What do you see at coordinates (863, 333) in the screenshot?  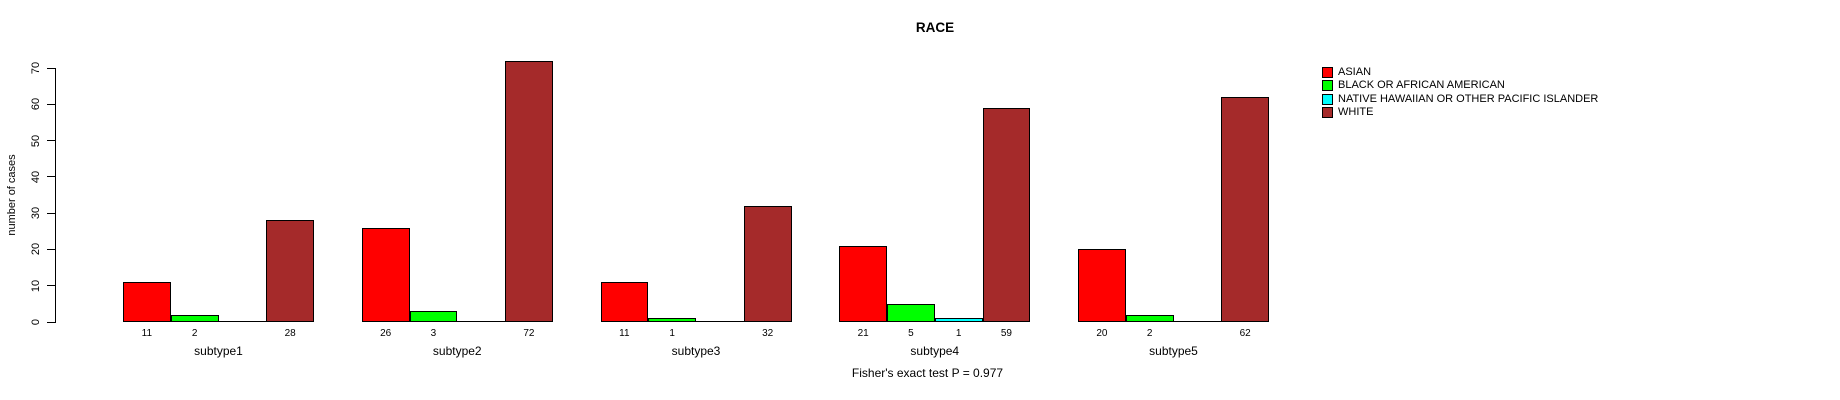 I see `bar-value-label: 21` at bounding box center [863, 333].